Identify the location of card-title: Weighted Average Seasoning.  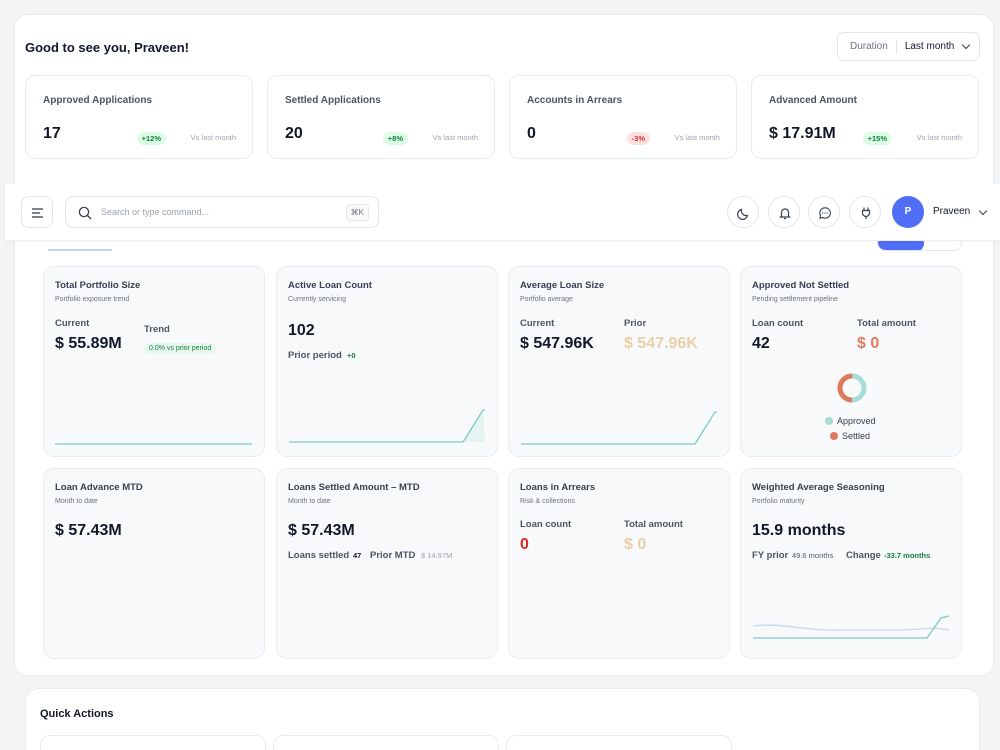
(818, 487).